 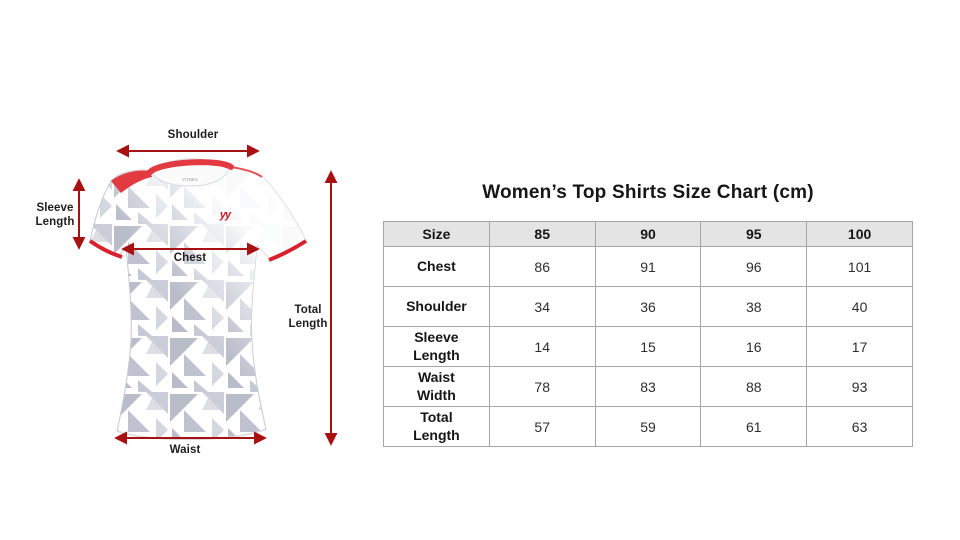 What do you see at coordinates (190, 179) in the screenshot?
I see `collar-brand-text: YONEX` at bounding box center [190, 179].